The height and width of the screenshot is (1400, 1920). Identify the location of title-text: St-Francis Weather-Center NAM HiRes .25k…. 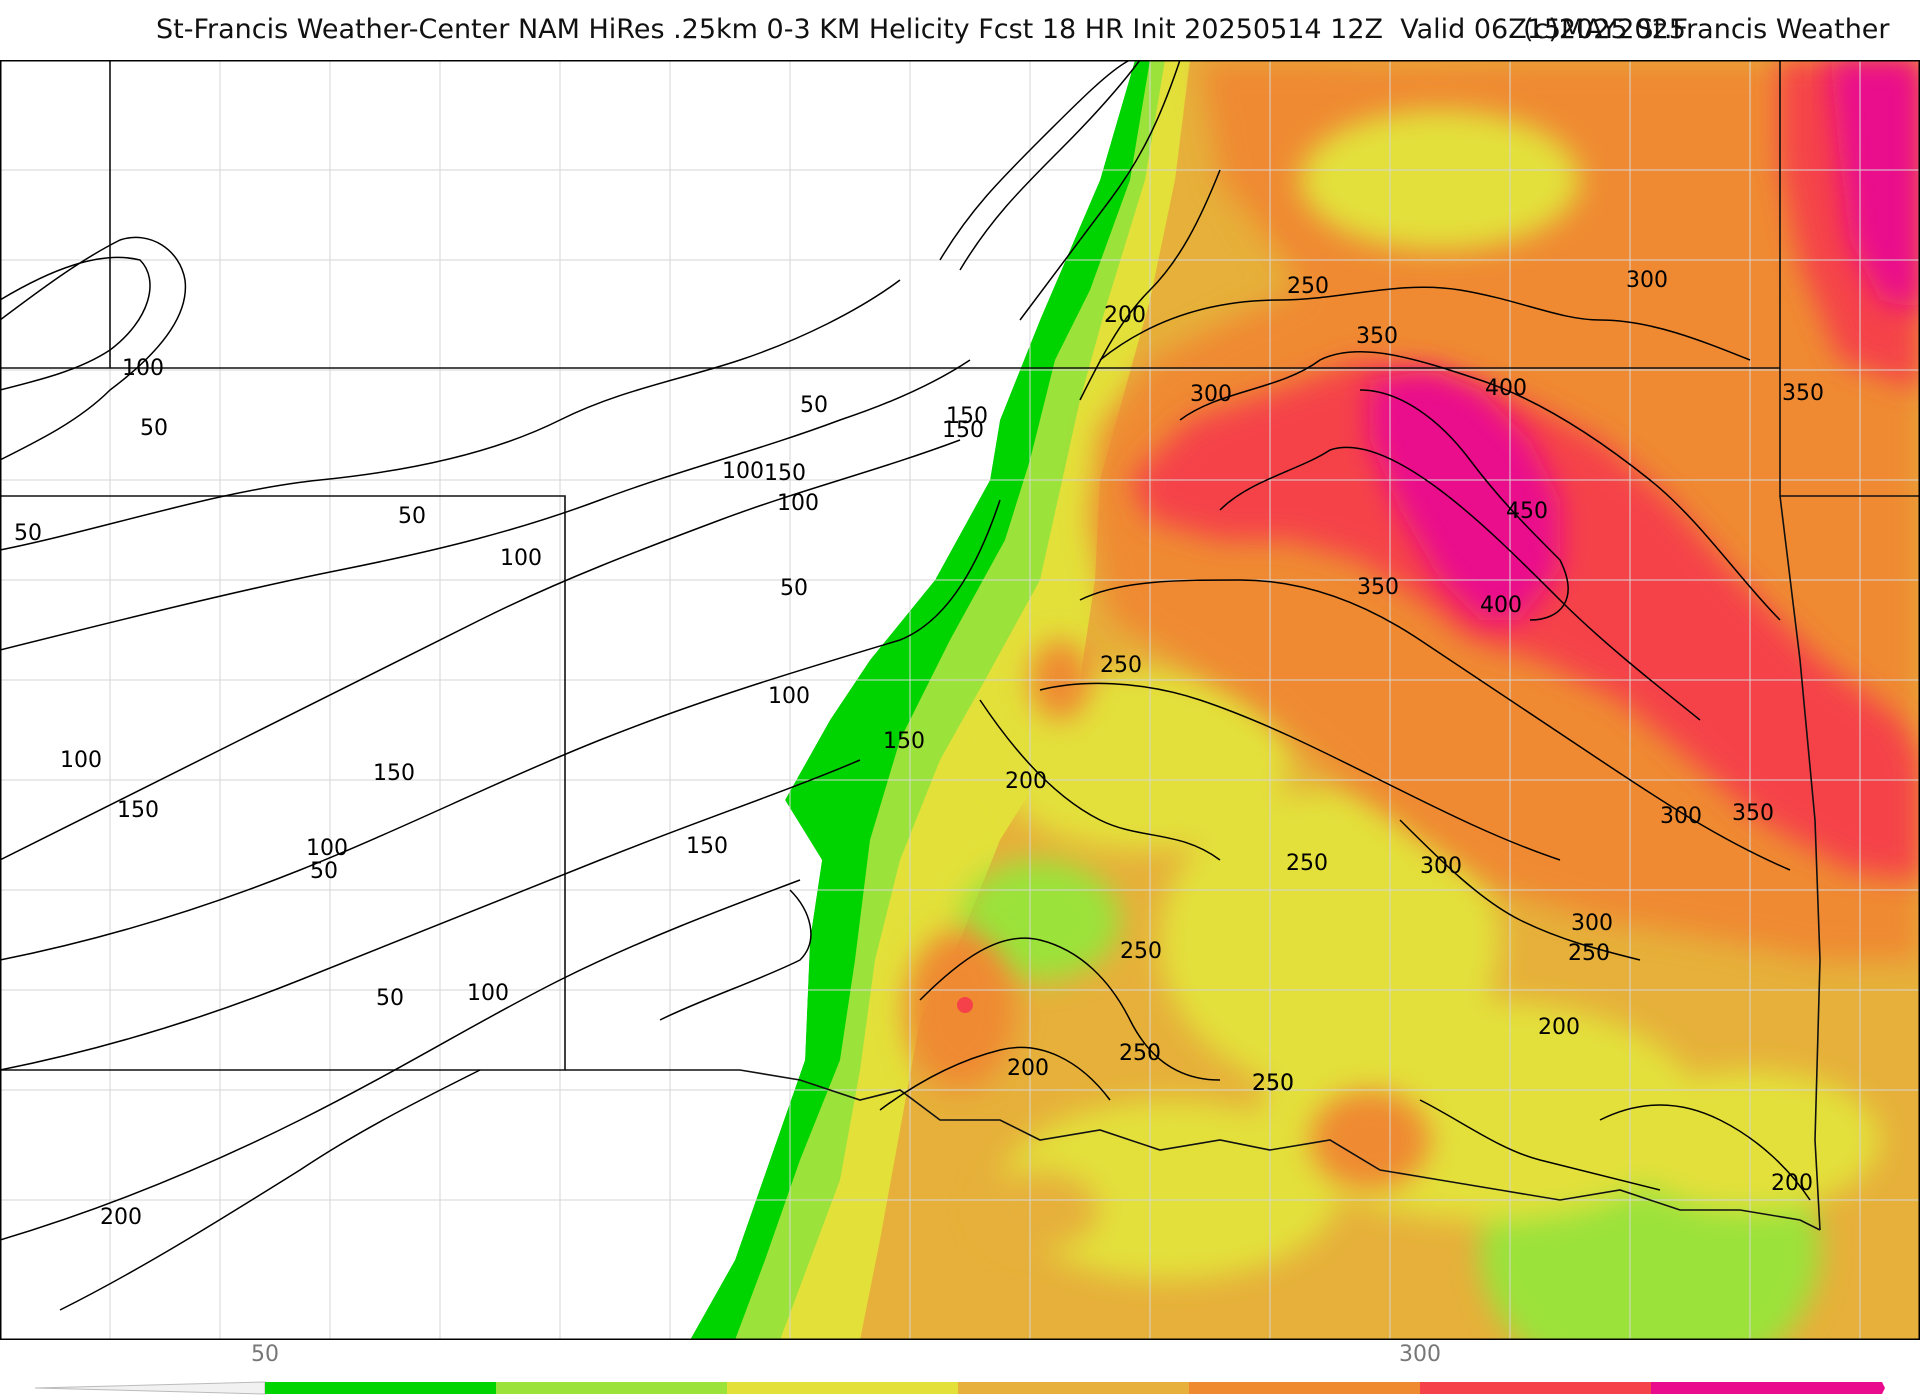
(921, 29).